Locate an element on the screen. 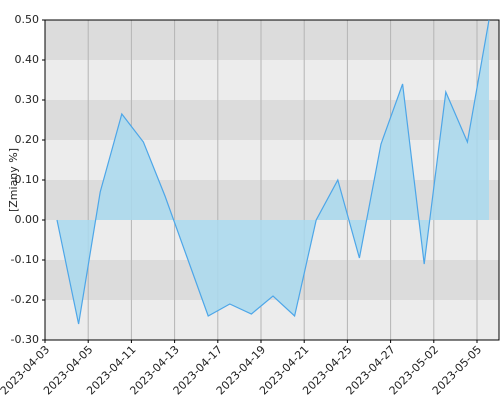  y-tick-label: -0.10 is located at coordinates (25, 259).